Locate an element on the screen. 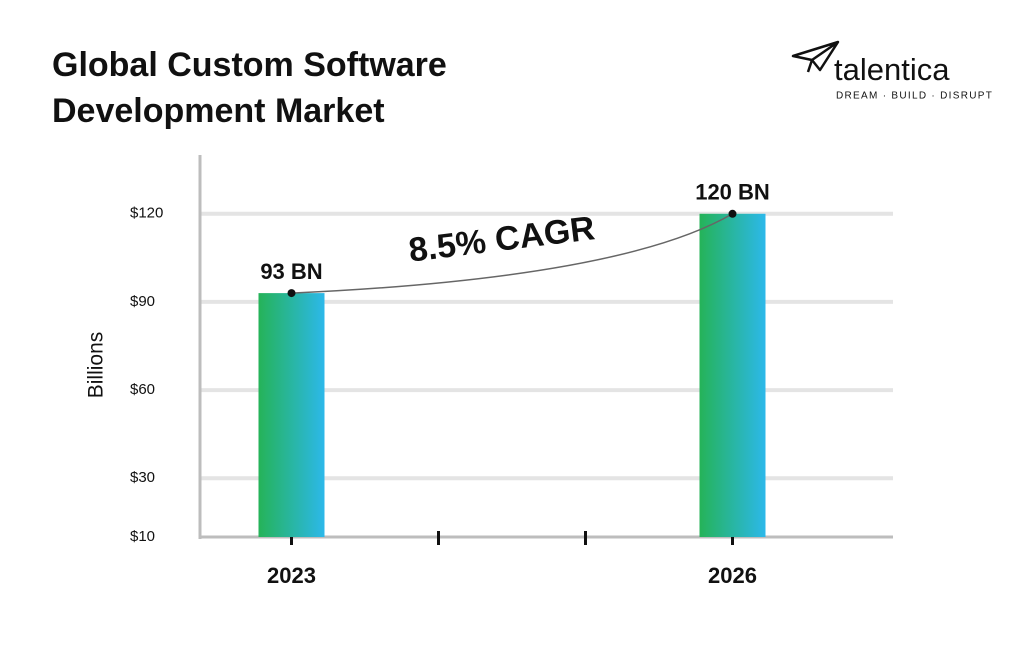 The width and height of the screenshot is (1024, 646). annotation: 8.5% CAGR is located at coordinates (502, 239).